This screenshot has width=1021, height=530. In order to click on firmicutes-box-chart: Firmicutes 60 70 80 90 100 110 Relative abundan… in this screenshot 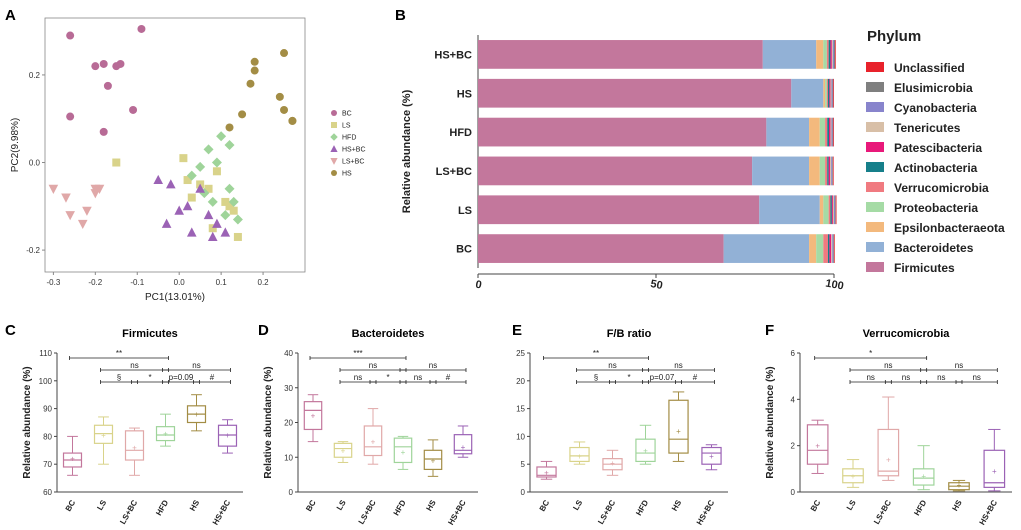, I will do `click(132, 427)`.